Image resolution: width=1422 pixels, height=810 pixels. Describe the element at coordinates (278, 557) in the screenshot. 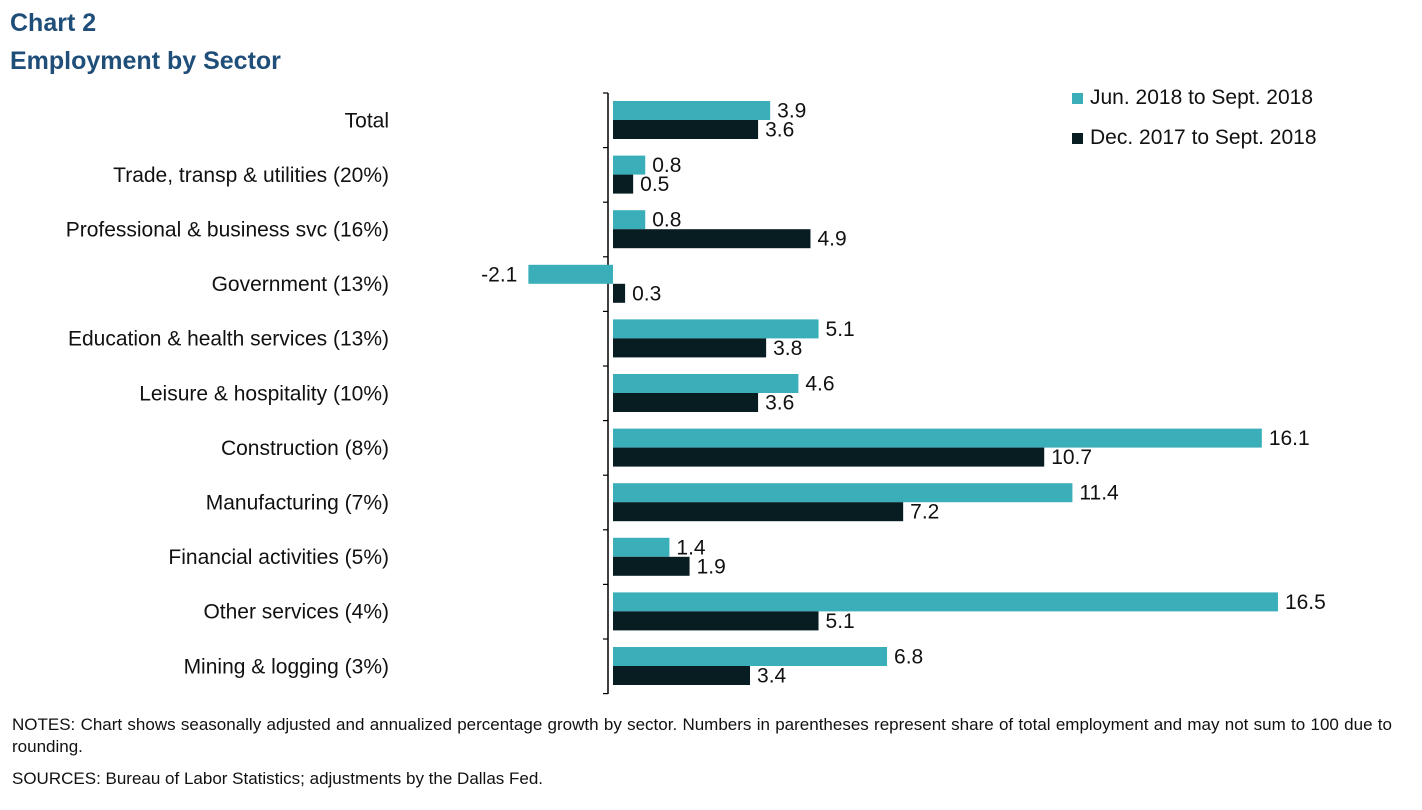

I see `category-label: Financial activities (5%)` at that location.